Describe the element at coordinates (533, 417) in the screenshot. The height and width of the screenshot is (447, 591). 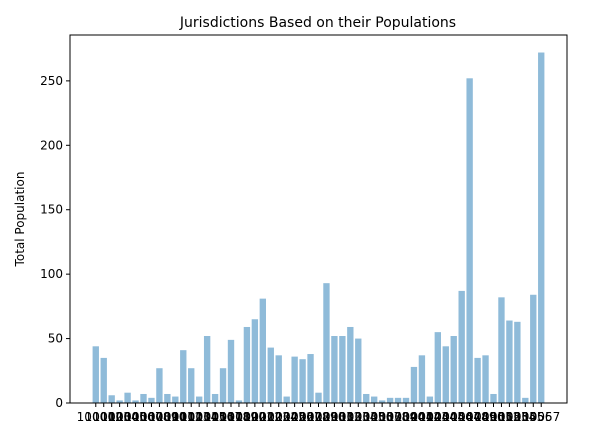
I see `x-tick-label: 10056` at that location.